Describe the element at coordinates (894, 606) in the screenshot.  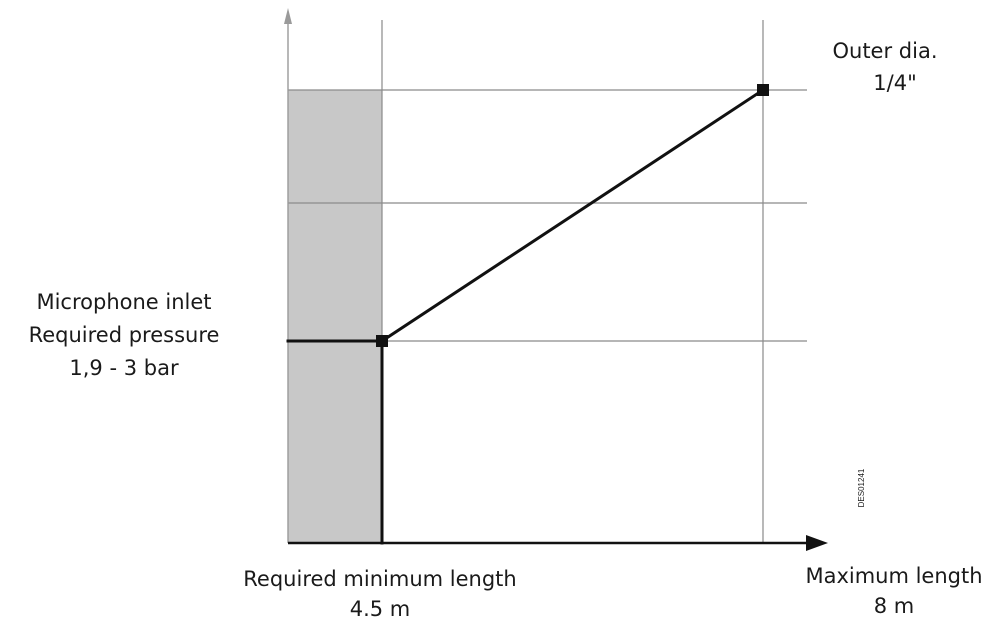
I see `x-mark-max-label-line-2: 8 m` at that location.